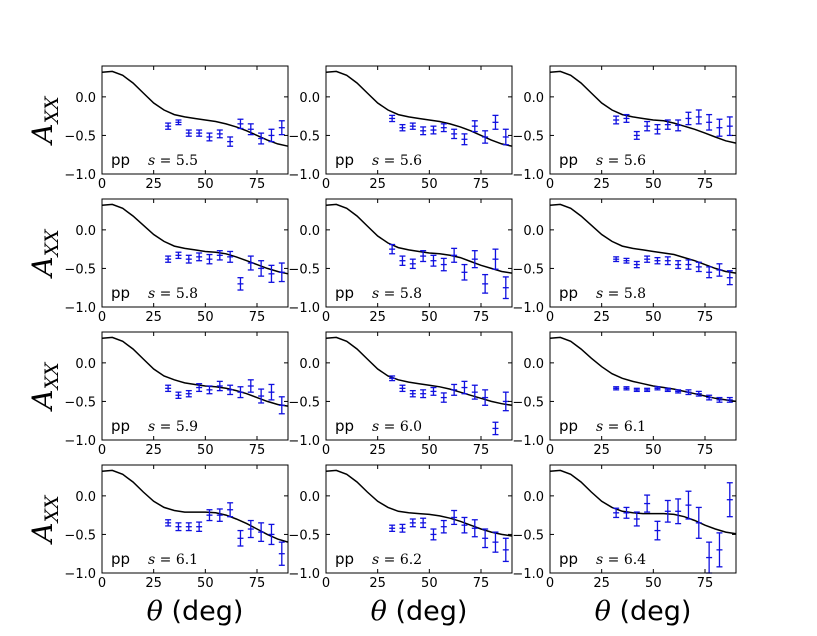  What do you see at coordinates (528, 175) in the screenshot?
I see `y-tick-label: −1.0` at bounding box center [528, 175].